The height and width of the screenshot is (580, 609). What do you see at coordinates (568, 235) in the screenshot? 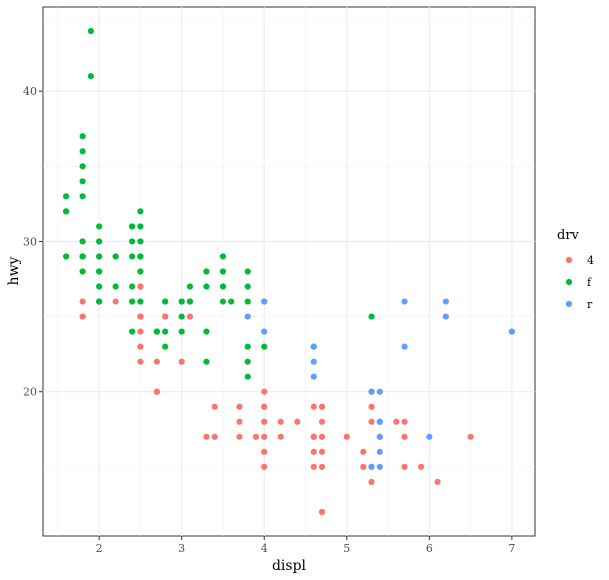
I see `legend-title: drv` at bounding box center [568, 235].